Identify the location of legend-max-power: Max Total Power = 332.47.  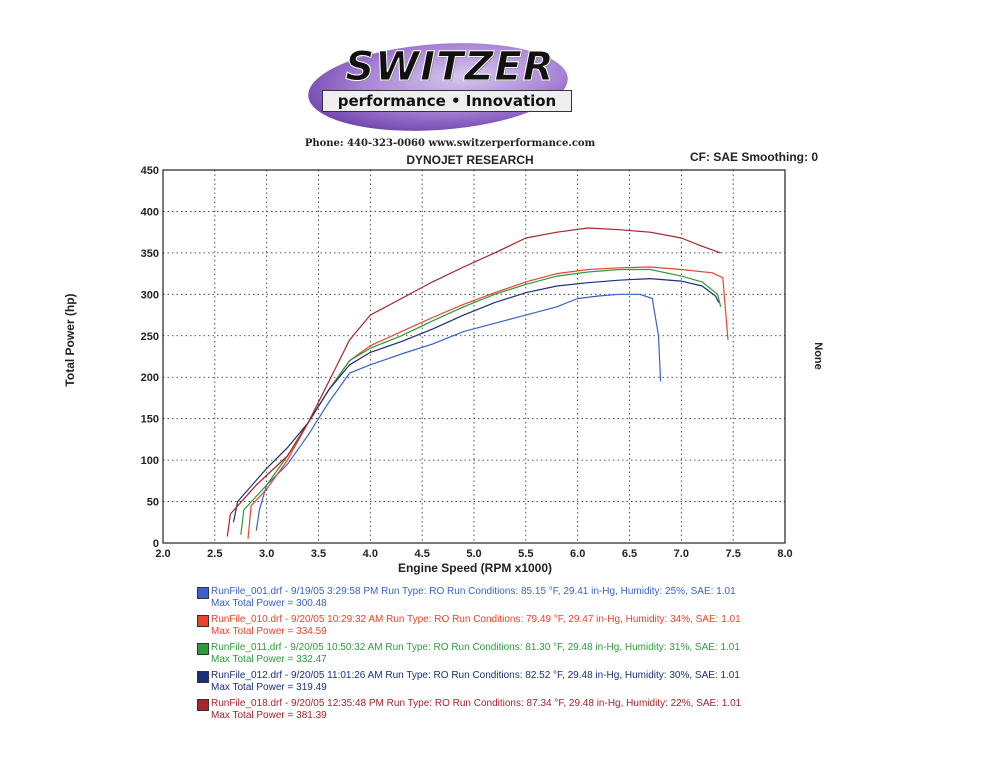
(269, 659).